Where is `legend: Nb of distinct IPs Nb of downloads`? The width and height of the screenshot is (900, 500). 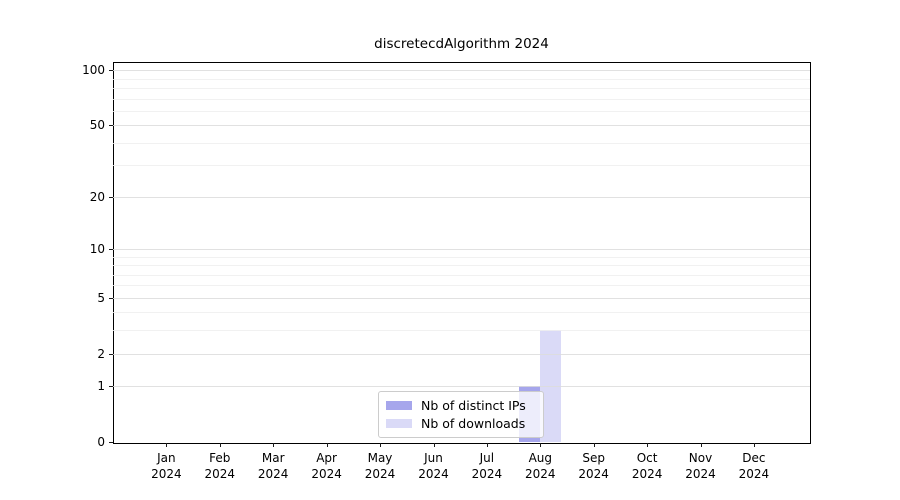
legend: Nb of distinct IPs Nb of downloads is located at coordinates (461, 414).